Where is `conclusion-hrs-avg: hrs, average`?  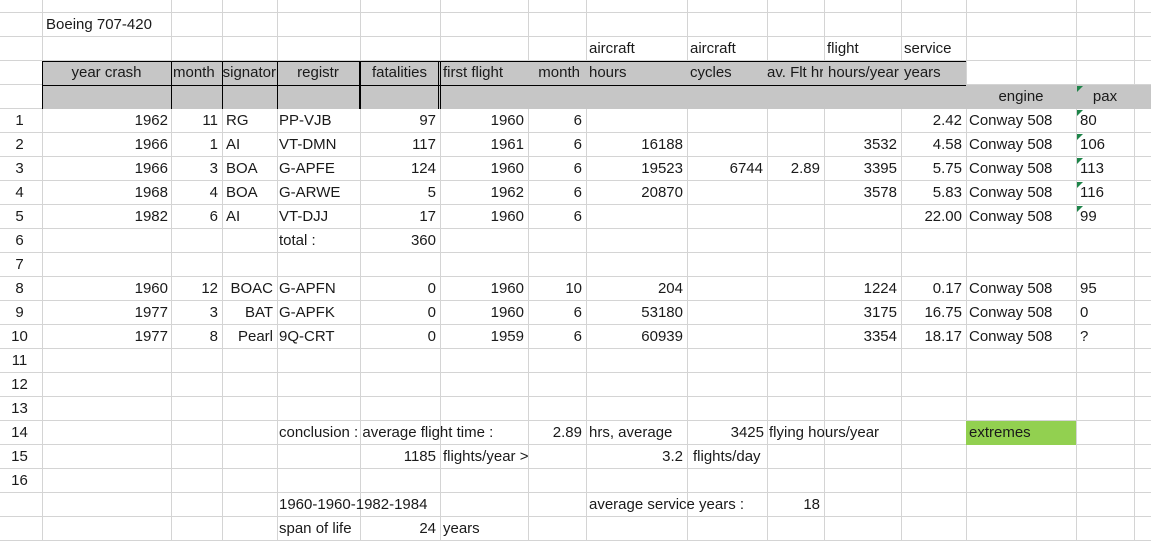 conclusion-hrs-avg: hrs, average is located at coordinates (631, 432).